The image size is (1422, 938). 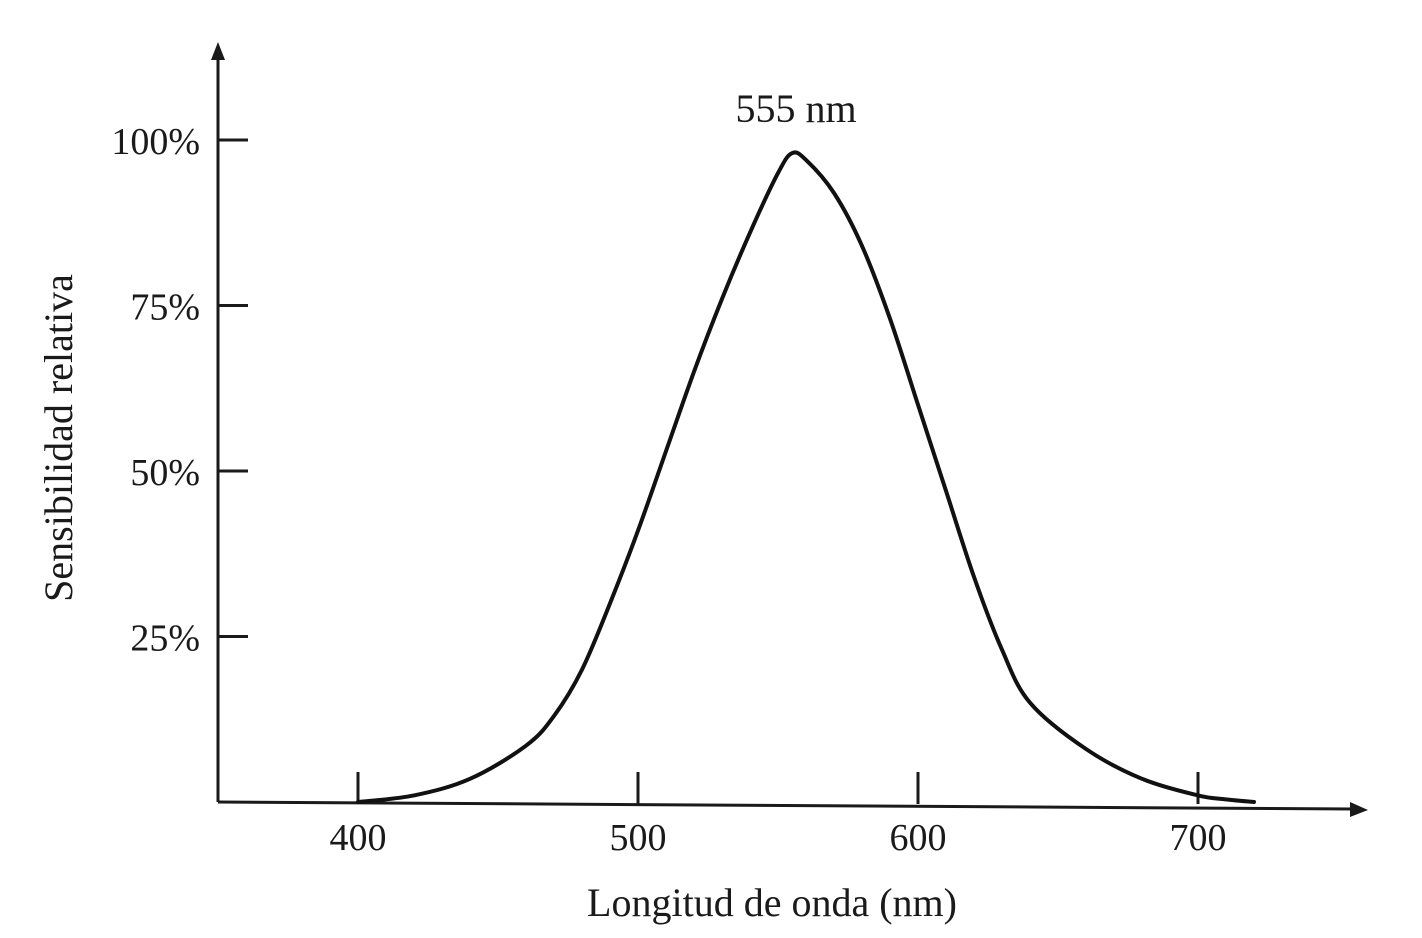 What do you see at coordinates (1198, 838) in the screenshot?
I see `x-tick-label: 700` at bounding box center [1198, 838].